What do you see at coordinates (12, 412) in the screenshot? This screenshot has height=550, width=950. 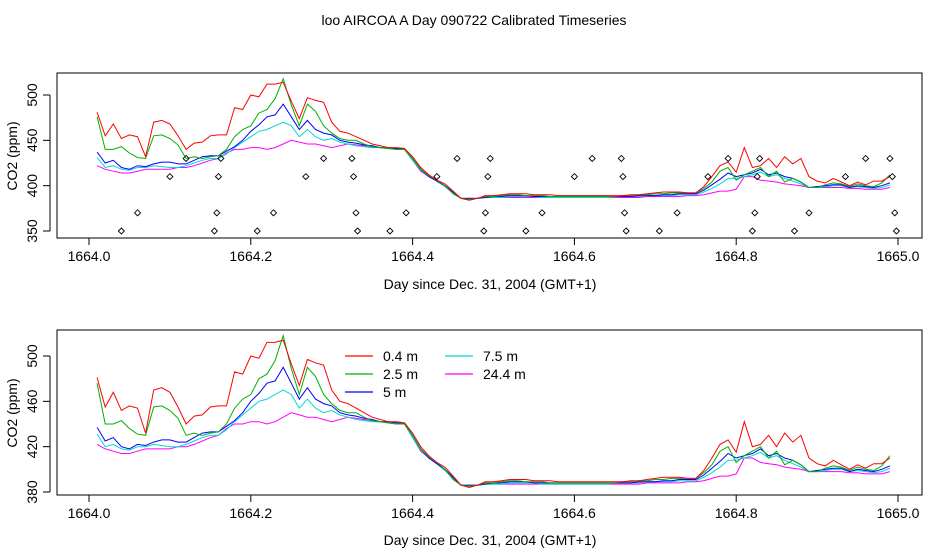 I see `y-axis-label-bottom: CO2 (ppm)` at bounding box center [12, 412].